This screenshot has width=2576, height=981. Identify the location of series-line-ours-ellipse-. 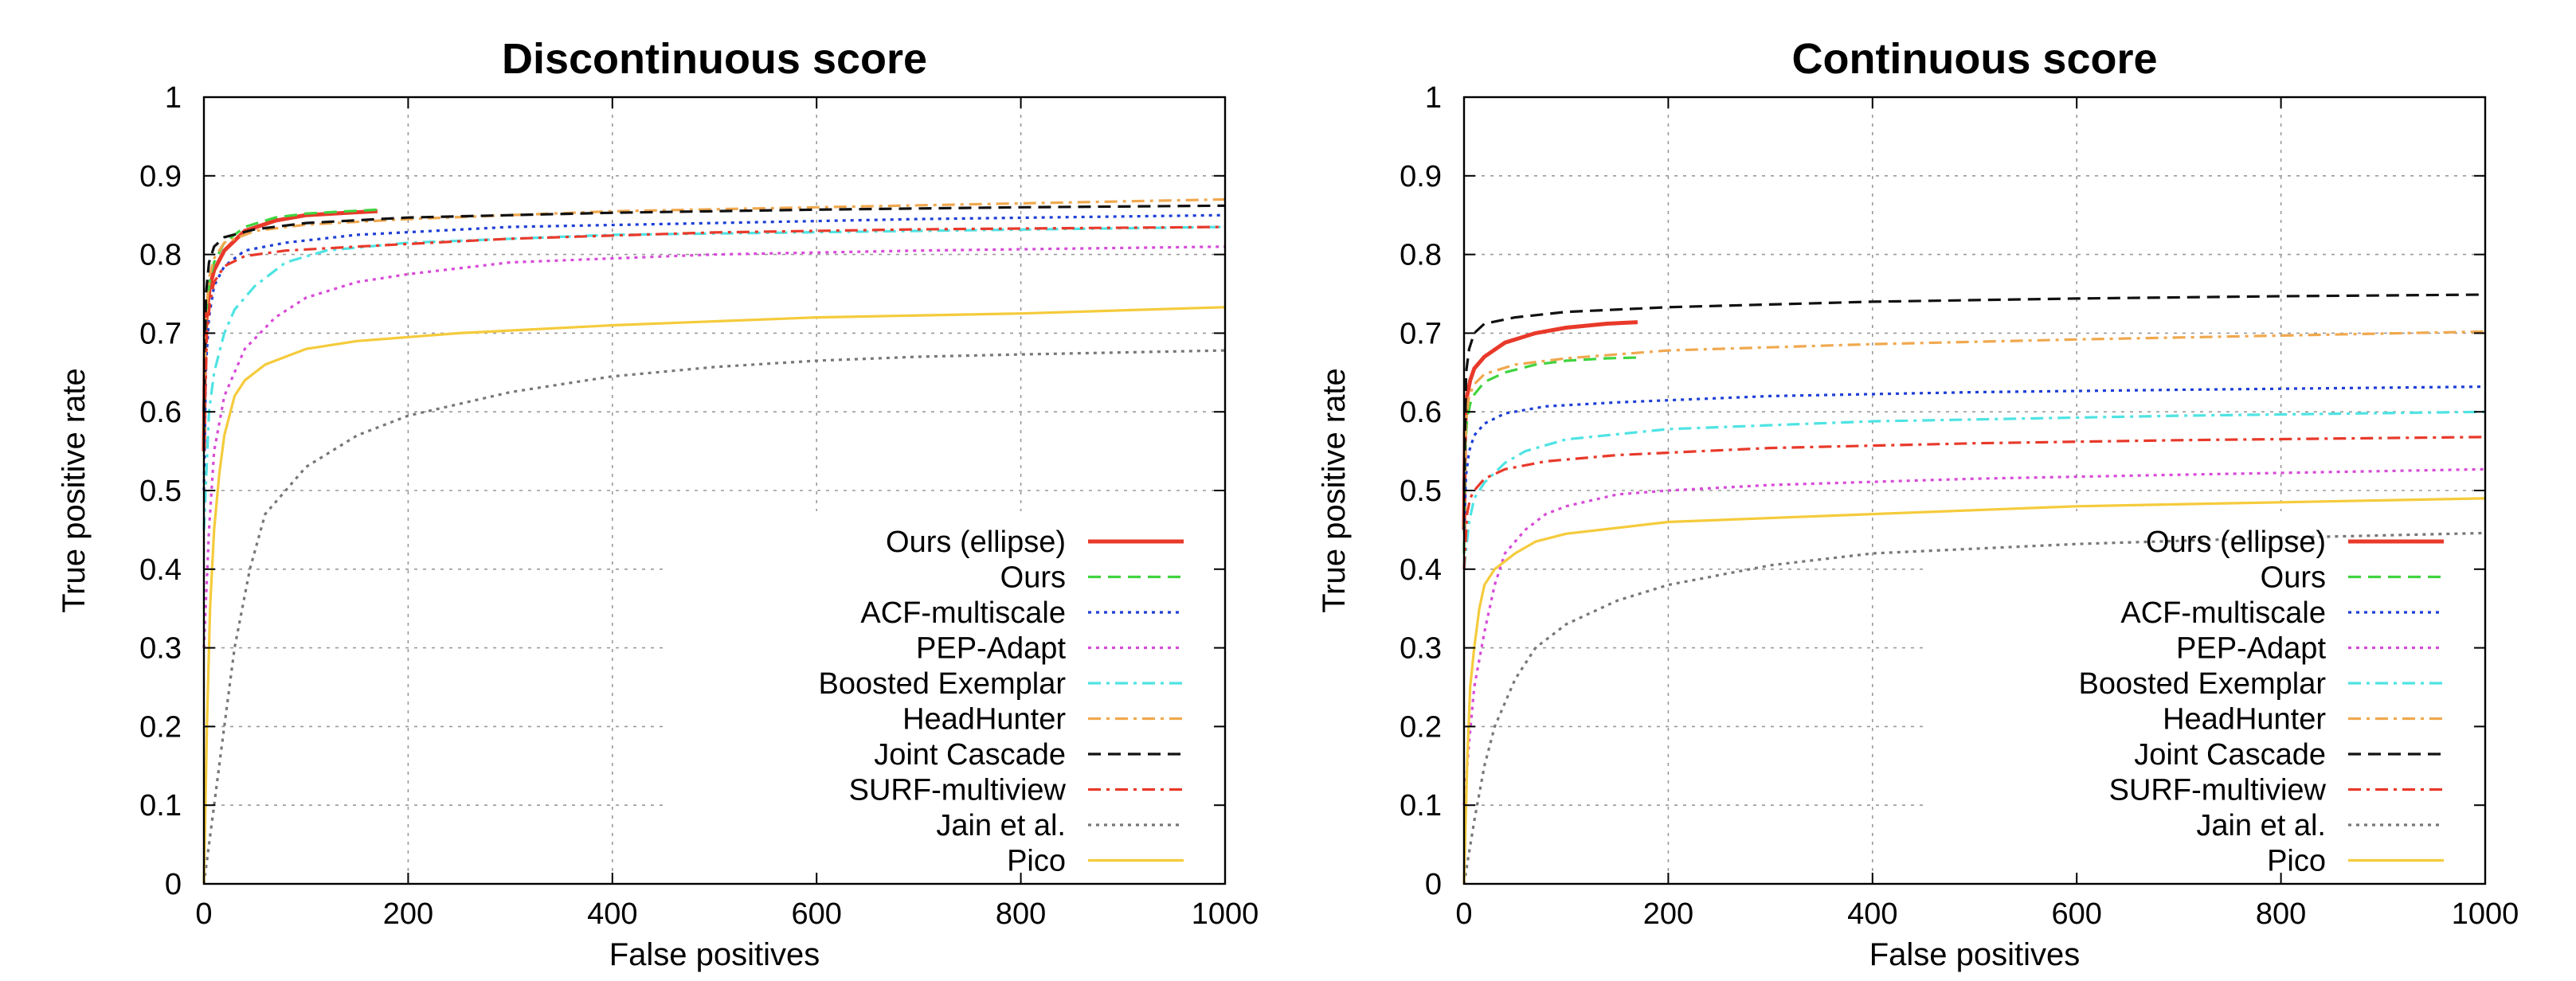
(1550, 425).